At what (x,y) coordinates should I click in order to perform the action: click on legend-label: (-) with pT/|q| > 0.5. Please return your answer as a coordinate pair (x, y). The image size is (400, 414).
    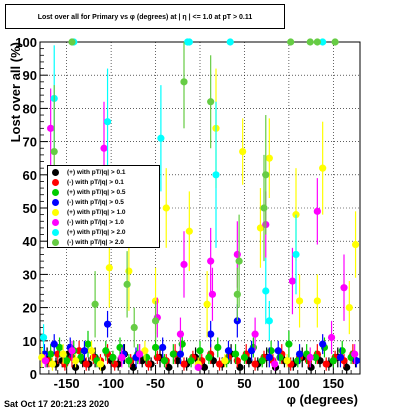
    Looking at the image, I should click on (95, 202).